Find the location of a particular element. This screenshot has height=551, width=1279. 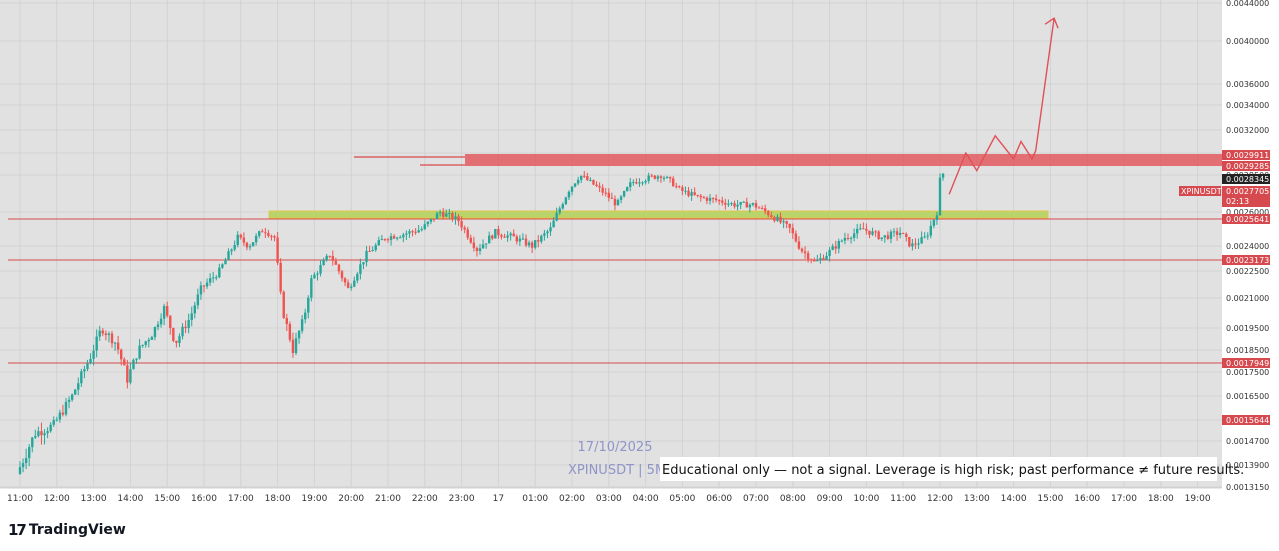

time-tick-label: 12:00 is located at coordinates (57, 499).